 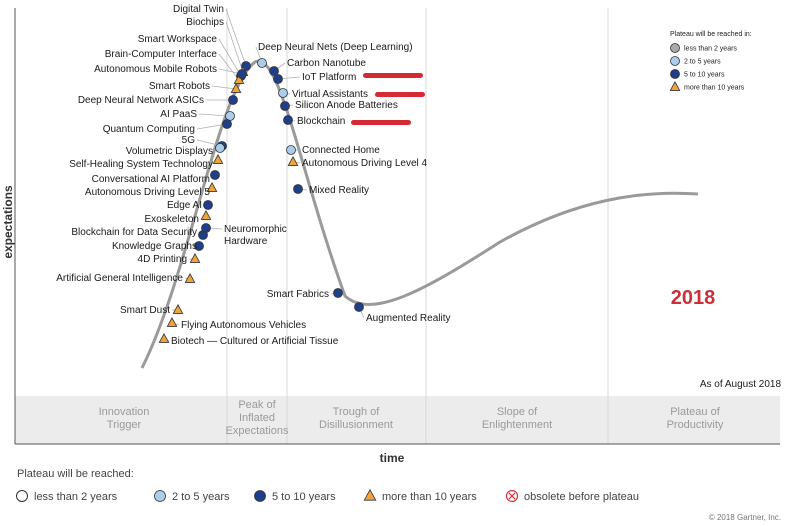 What do you see at coordinates (220, 148) in the screenshot?
I see `tech-volumetric-displays-marker` at bounding box center [220, 148].